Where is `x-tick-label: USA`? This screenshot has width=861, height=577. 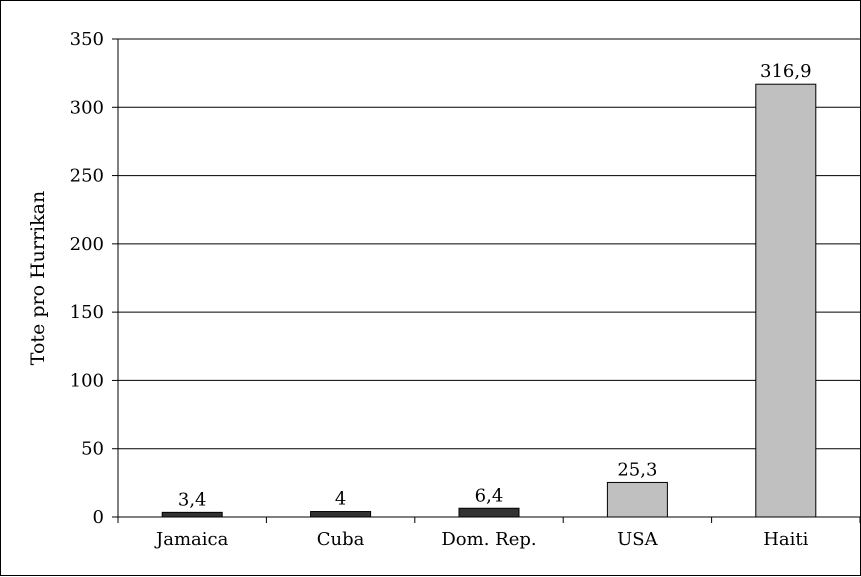
x-tick-label: USA is located at coordinates (638, 539).